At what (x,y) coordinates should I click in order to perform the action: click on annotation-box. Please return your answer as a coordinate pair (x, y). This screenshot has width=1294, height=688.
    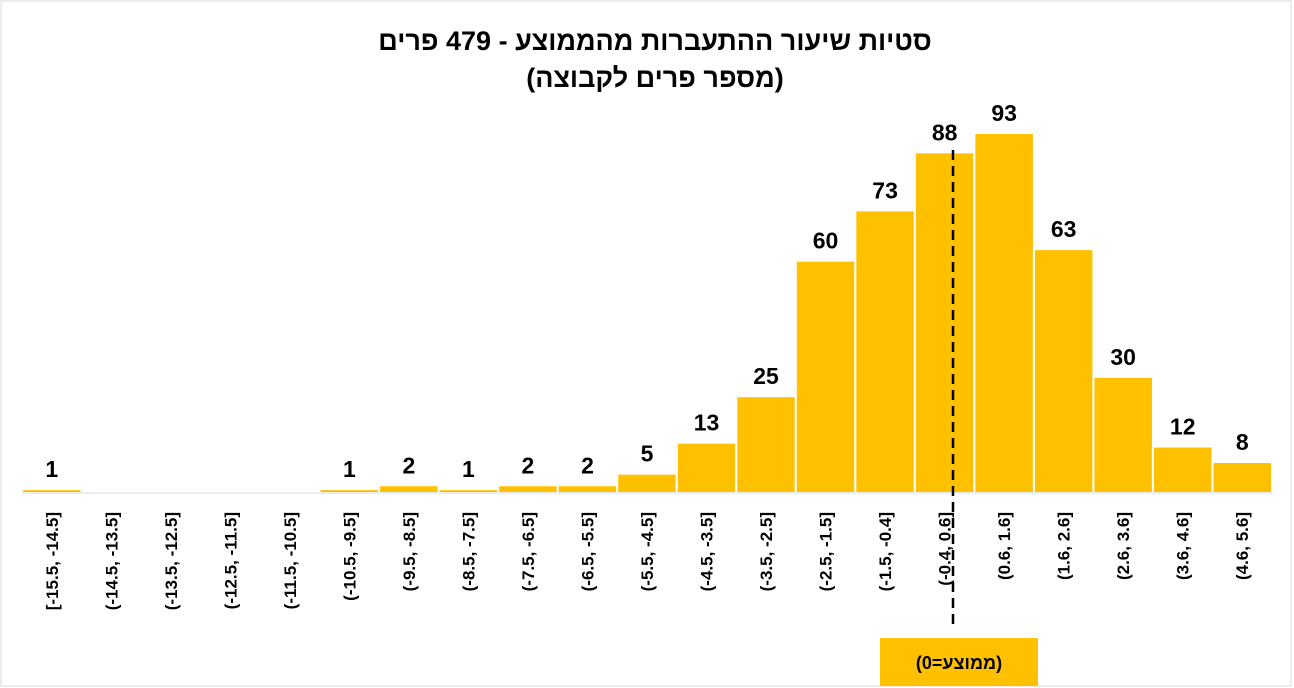
    Looking at the image, I should click on (959, 662).